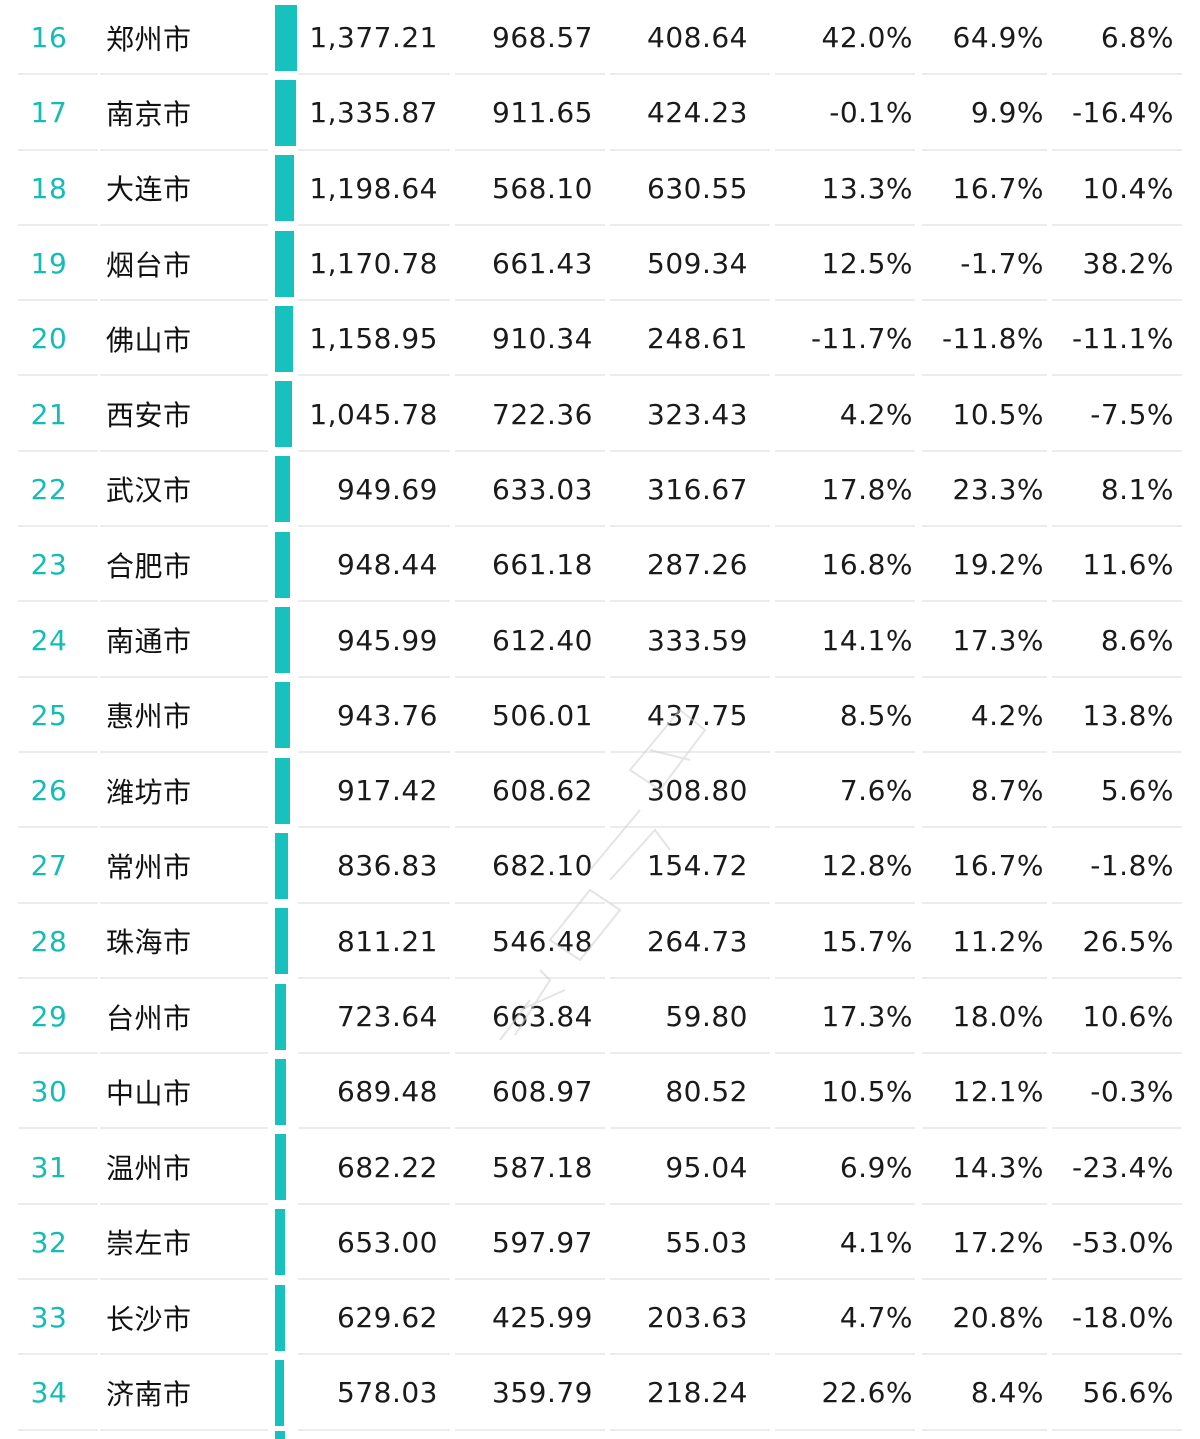 Image resolution: width=1200 pixels, height=1439 pixels. What do you see at coordinates (542, 1016) in the screenshot?
I see `value-a: 663.84` at bounding box center [542, 1016].